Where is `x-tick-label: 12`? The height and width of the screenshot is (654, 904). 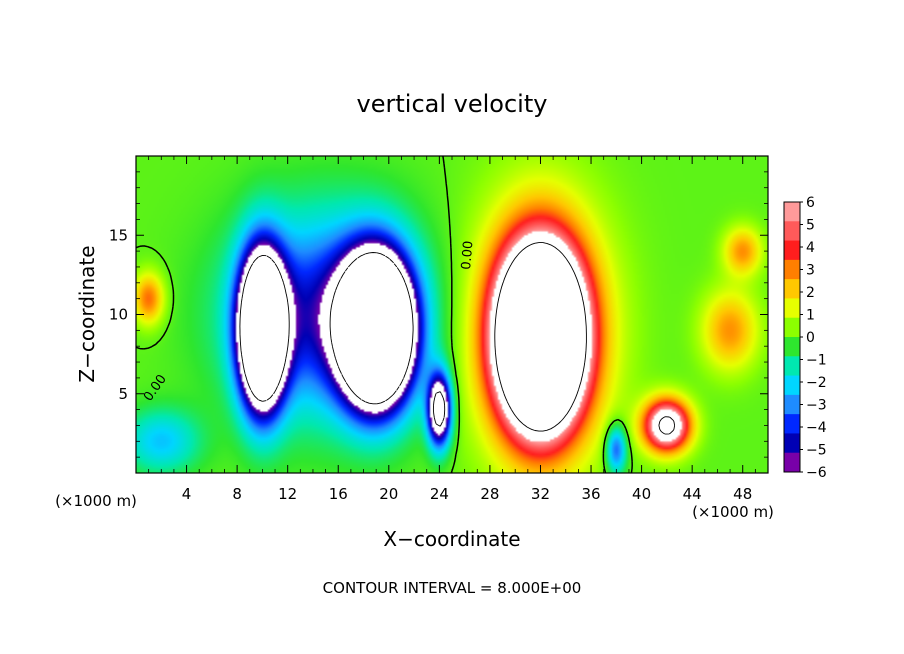
x-tick-label: 12 is located at coordinates (287, 494).